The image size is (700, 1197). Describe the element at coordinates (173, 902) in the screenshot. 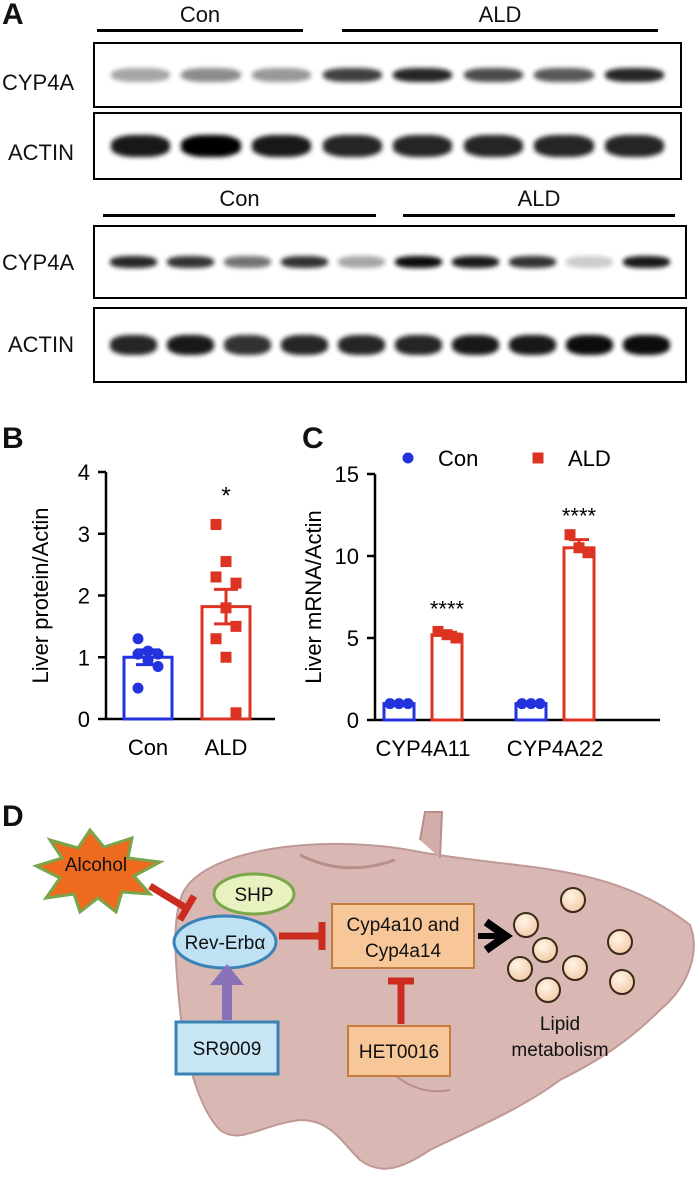

I see `alcohol-inhibition-arrow` at that location.